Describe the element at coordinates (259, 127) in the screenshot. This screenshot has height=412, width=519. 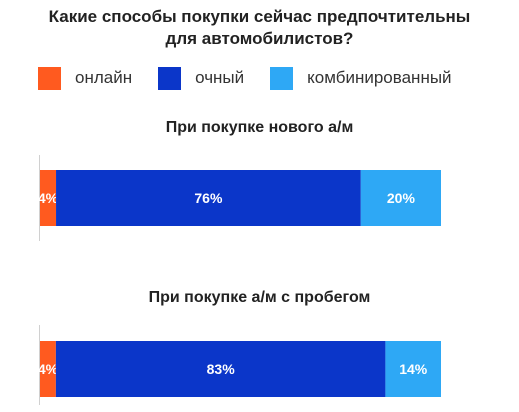
I see `group-title-new-car: При покупке нового а/м` at that location.